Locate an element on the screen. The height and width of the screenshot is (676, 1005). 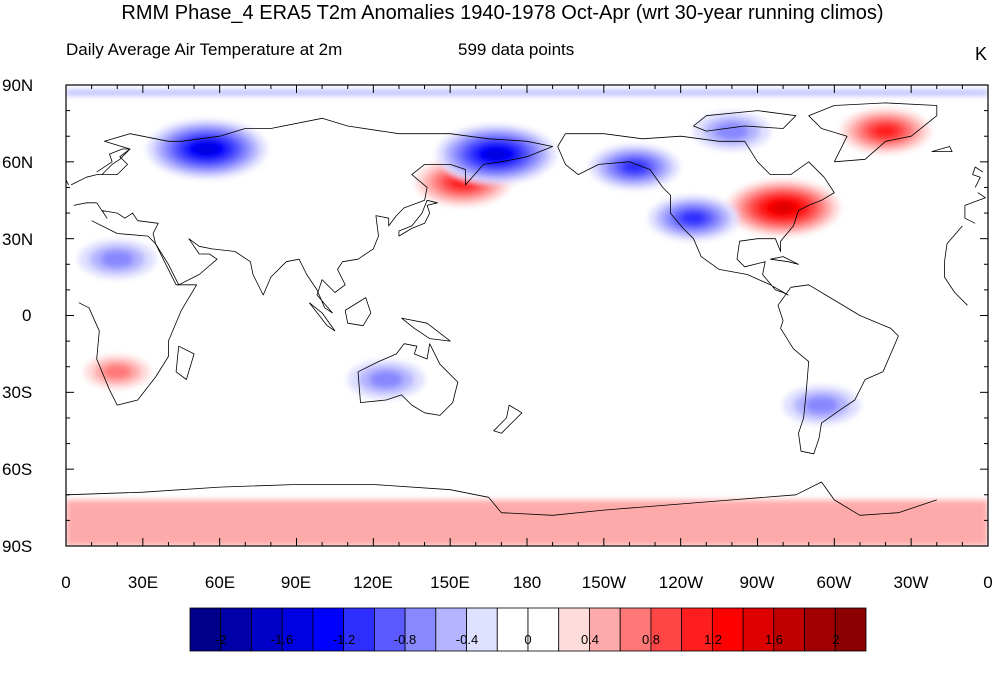
lon-label-0: 0 is located at coordinates (66, 582).